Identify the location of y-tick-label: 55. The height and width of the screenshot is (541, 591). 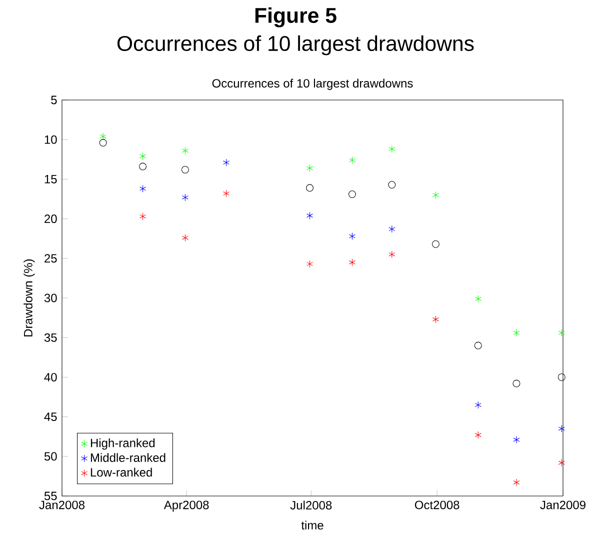
(50, 496).